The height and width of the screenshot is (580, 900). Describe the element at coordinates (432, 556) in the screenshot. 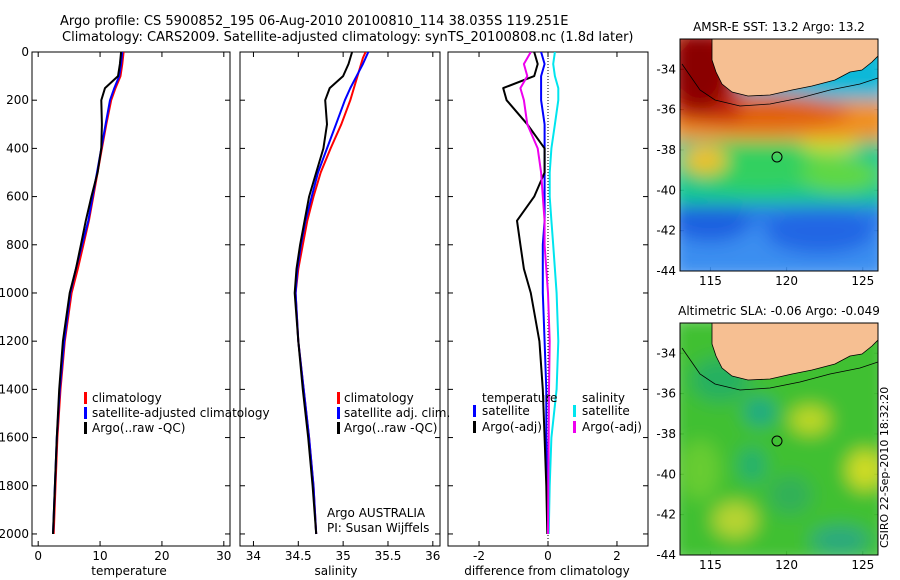

I see `x-tick-label: 36` at that location.